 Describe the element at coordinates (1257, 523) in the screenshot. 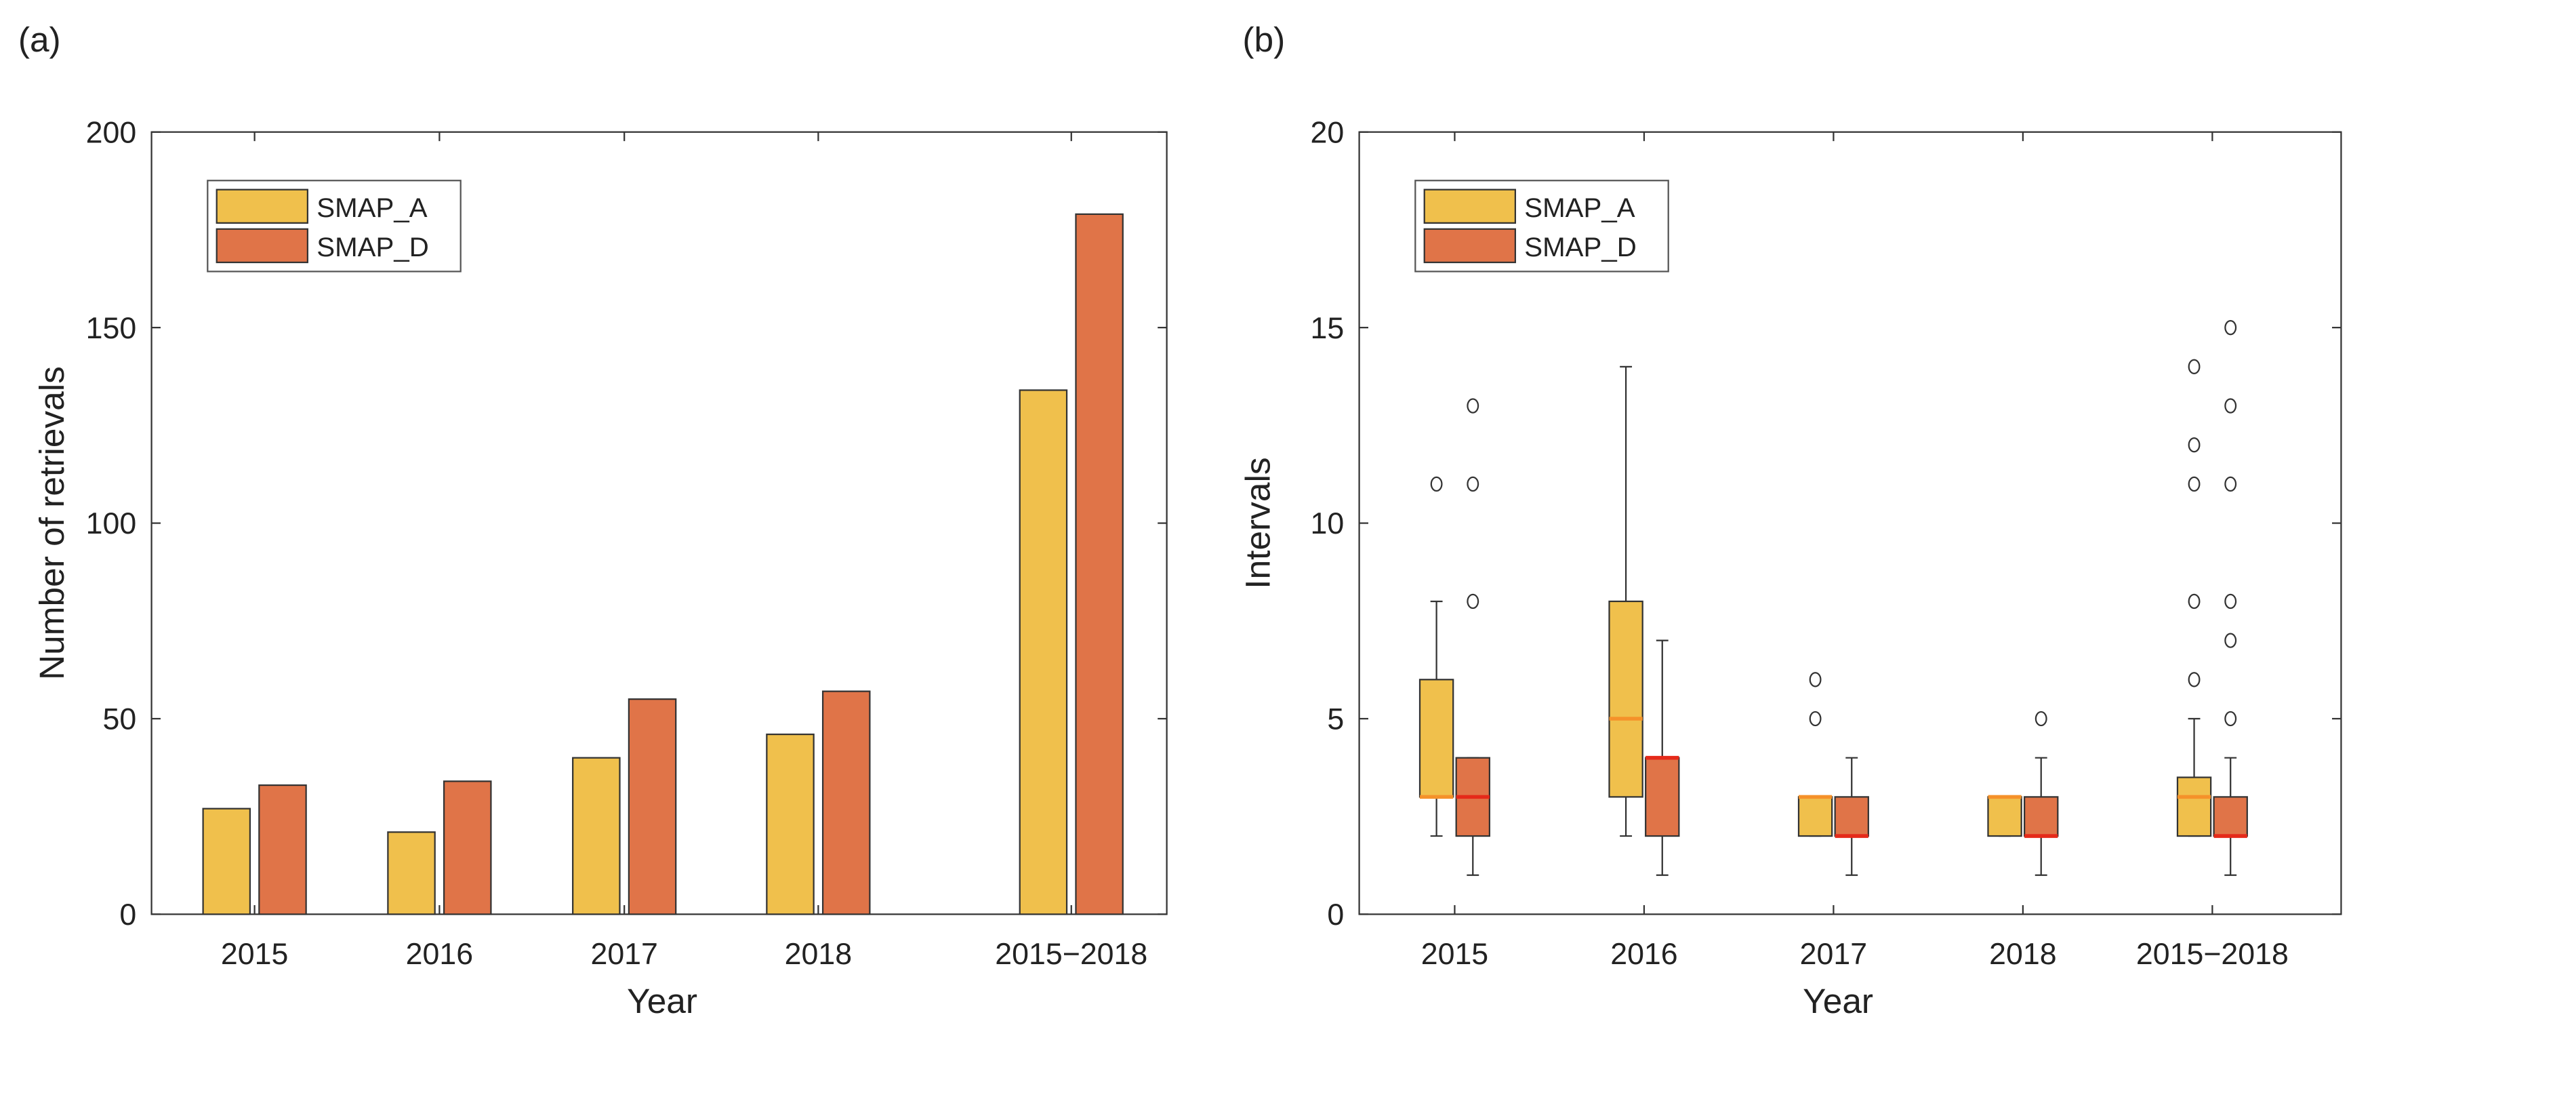

I see `y-axis-label-b: Intervals` at that location.